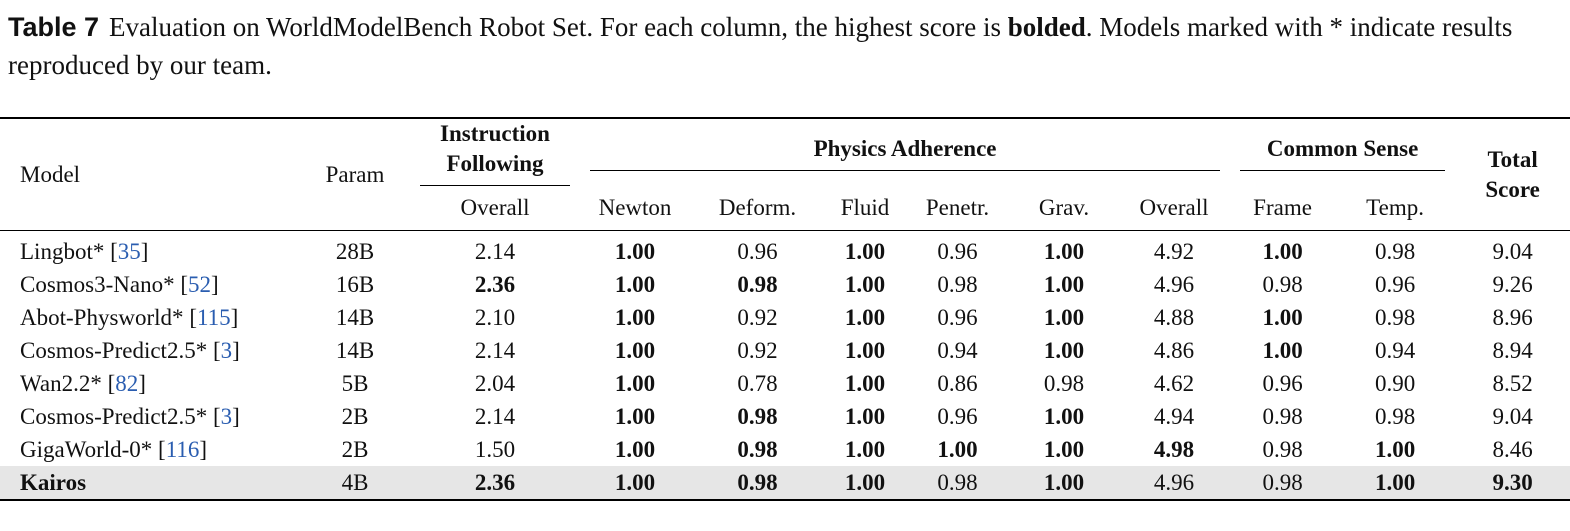 The width and height of the screenshot is (1570, 531). I want to click on citation: [52], so click(199, 284).